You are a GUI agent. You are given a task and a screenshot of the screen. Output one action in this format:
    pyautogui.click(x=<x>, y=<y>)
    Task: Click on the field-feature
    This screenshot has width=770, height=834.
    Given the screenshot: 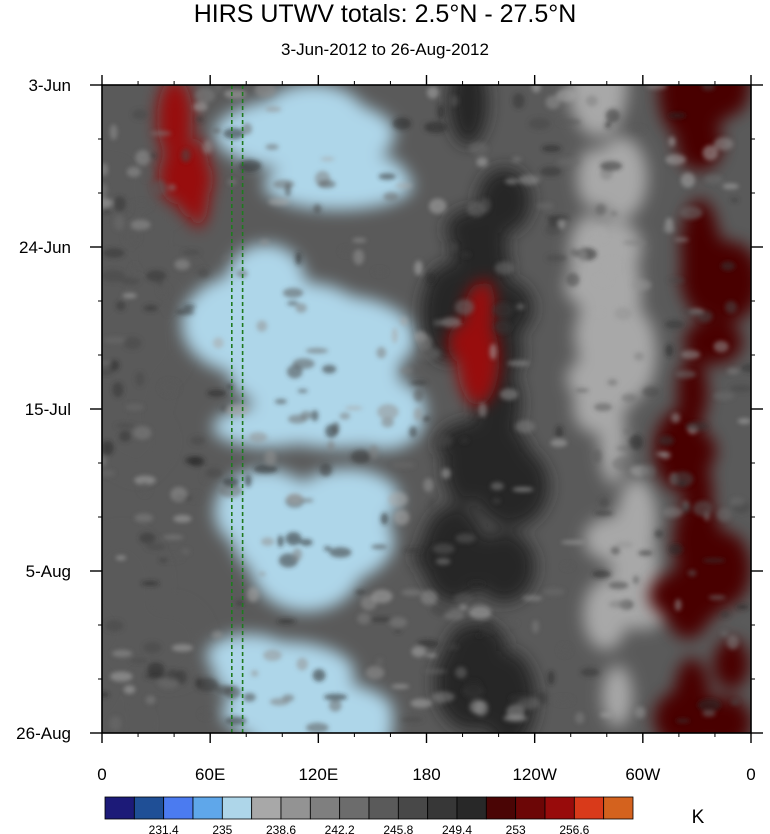 What is the action you would take?
    pyautogui.click(x=618, y=406)
    